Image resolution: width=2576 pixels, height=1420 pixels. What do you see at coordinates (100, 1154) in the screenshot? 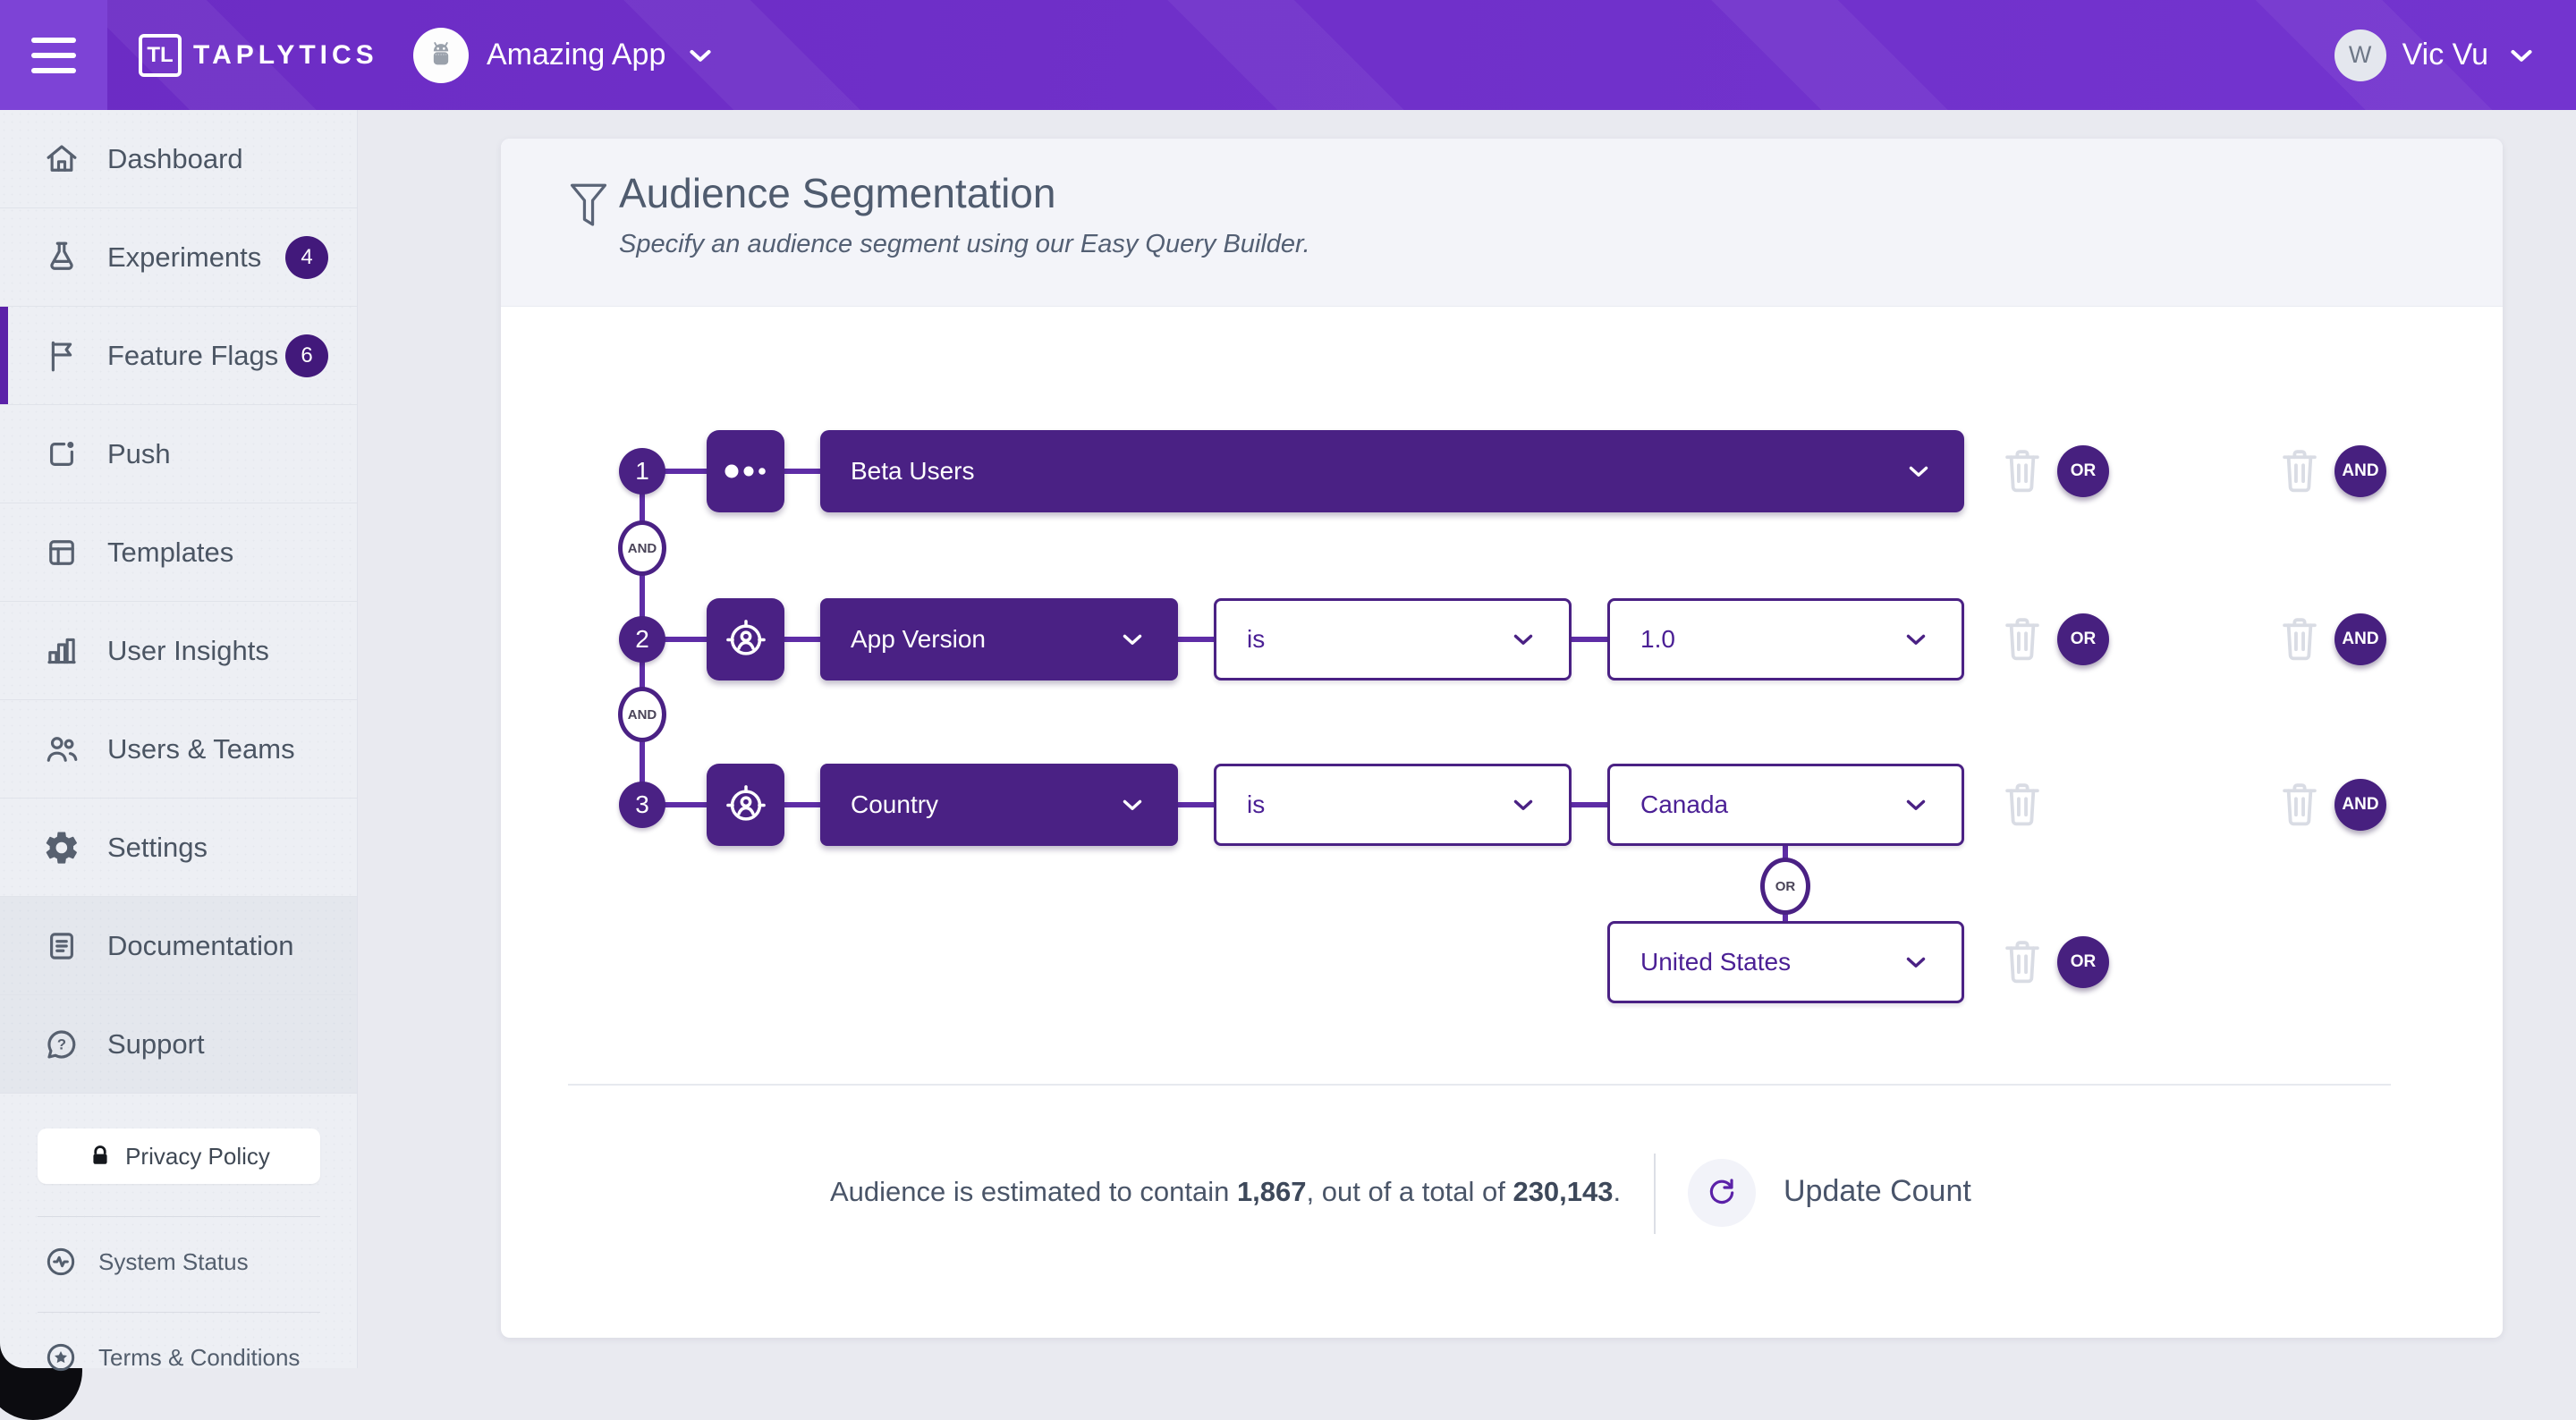
I see `lock-icon` at bounding box center [100, 1154].